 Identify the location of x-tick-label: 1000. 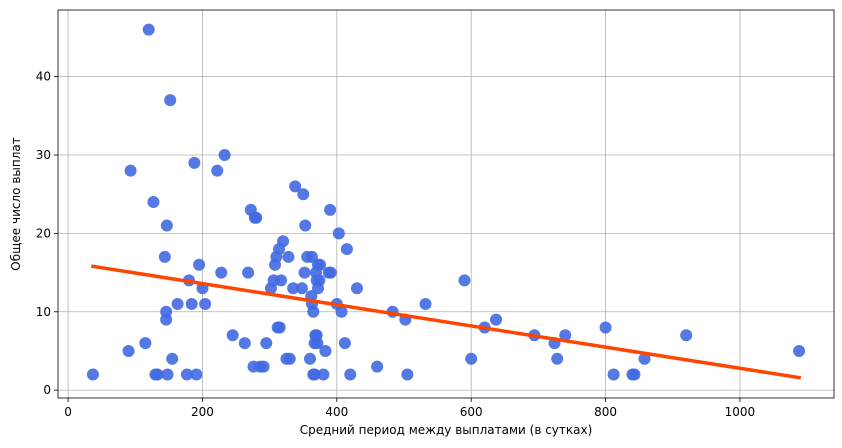
(740, 412).